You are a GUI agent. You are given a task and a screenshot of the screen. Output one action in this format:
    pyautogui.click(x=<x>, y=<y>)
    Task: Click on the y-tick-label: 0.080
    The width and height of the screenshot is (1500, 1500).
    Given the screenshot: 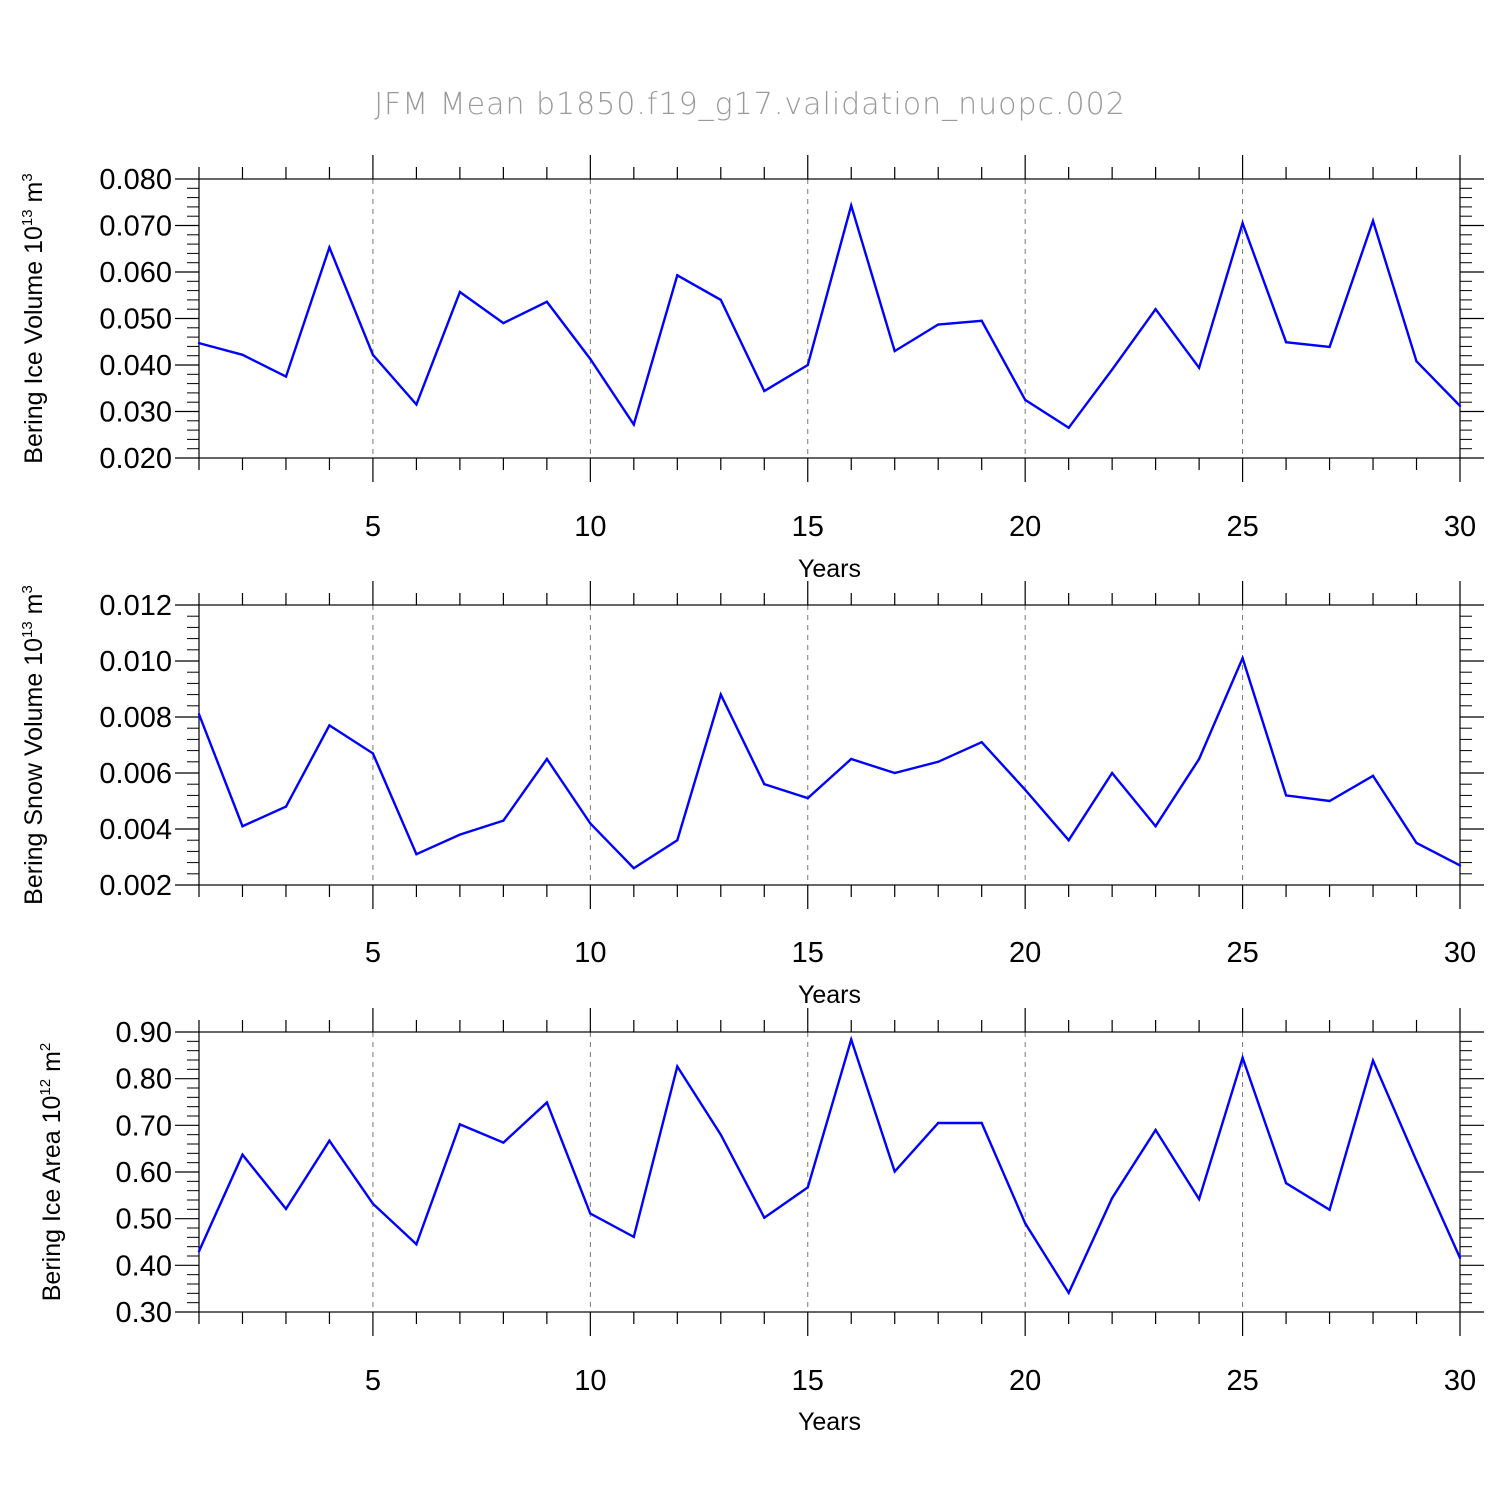 What is the action you would take?
    pyautogui.click(x=135, y=180)
    